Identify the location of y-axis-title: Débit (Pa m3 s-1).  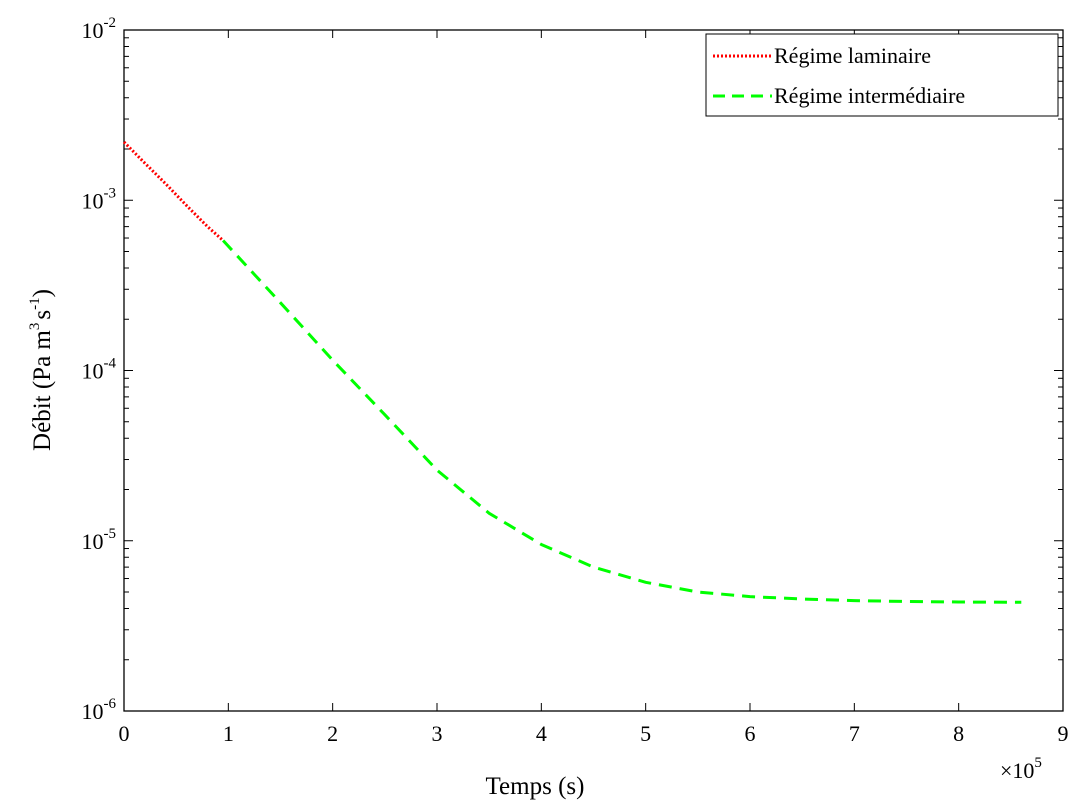
(41, 370).